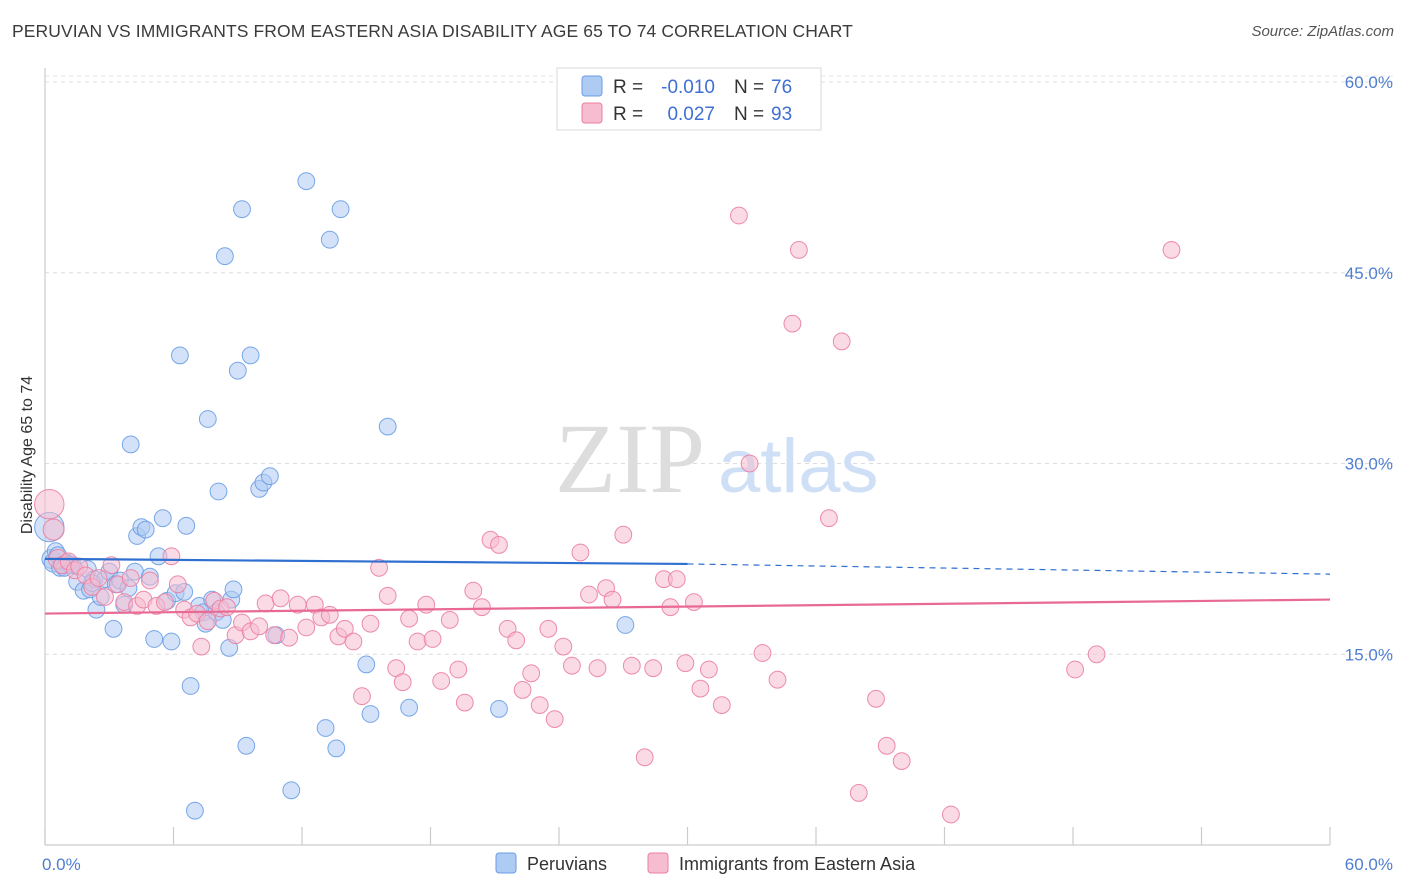 The width and height of the screenshot is (1406, 892). Describe the element at coordinates (1369, 82) in the screenshot. I see `y-tick-label: 60.0%` at that location.